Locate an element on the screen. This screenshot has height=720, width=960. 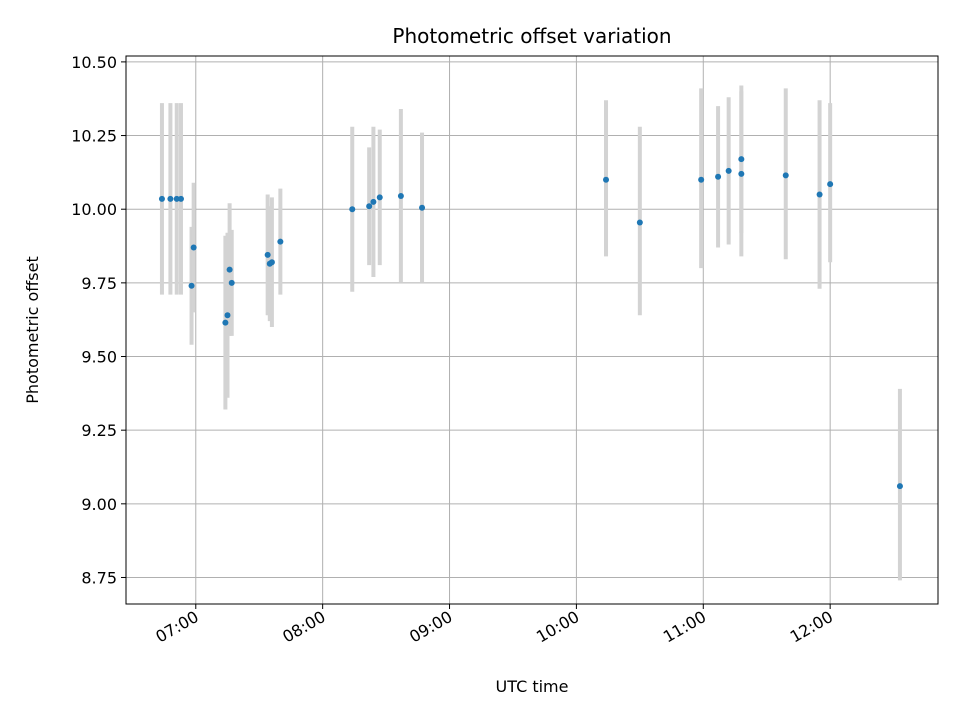
chart-title: Photometric offset variation is located at coordinates (531, 36).